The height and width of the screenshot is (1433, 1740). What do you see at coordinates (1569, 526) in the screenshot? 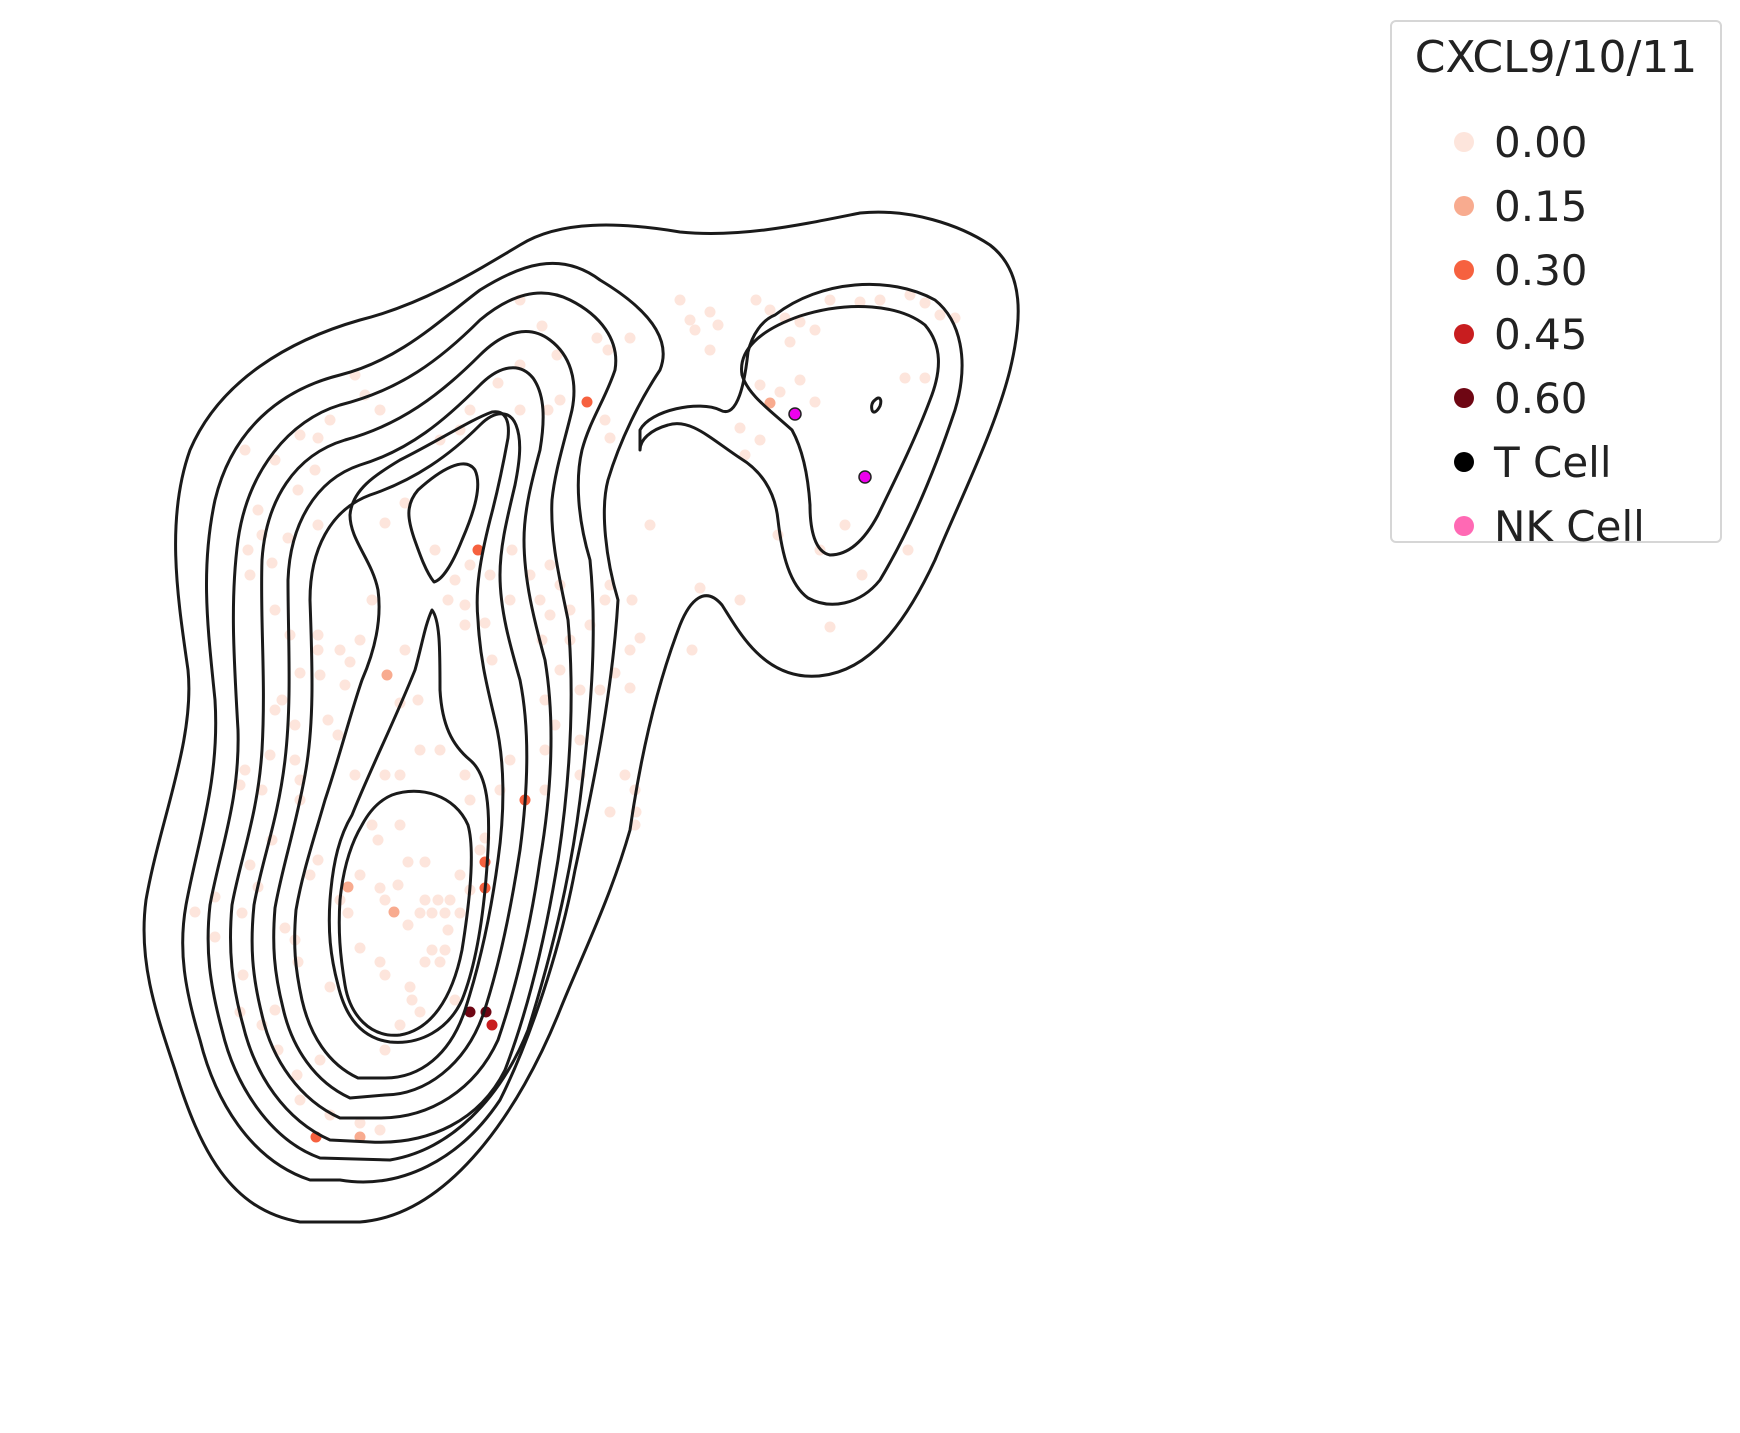
I see `legend-label: NK Cell` at bounding box center [1569, 526].